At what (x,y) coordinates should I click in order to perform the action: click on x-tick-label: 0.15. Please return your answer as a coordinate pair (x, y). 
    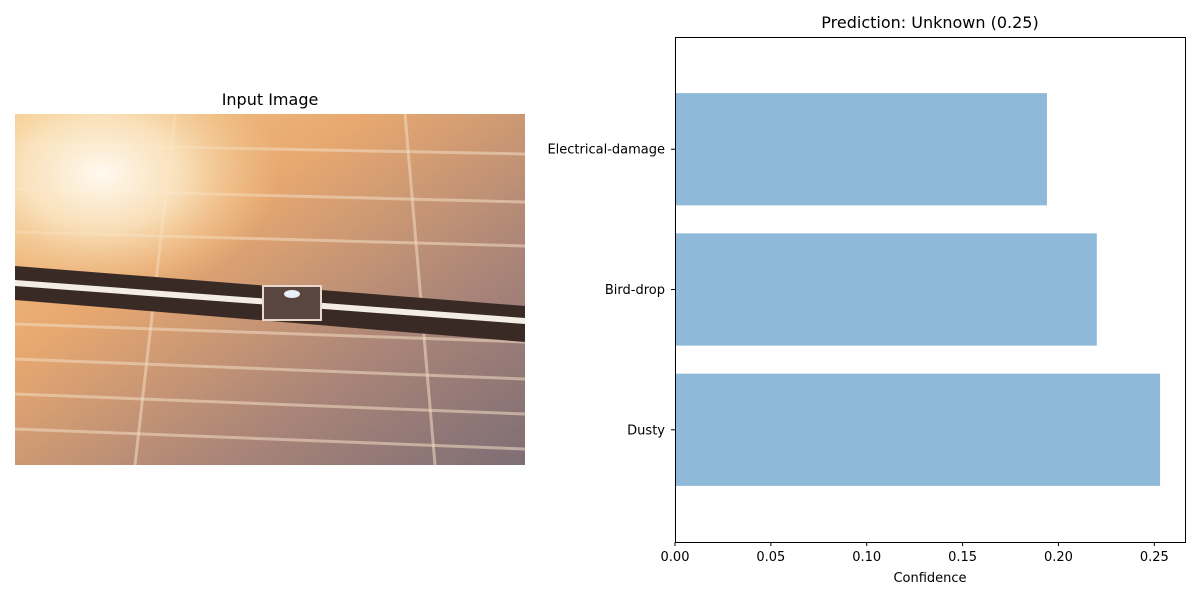
    Looking at the image, I should click on (962, 557).